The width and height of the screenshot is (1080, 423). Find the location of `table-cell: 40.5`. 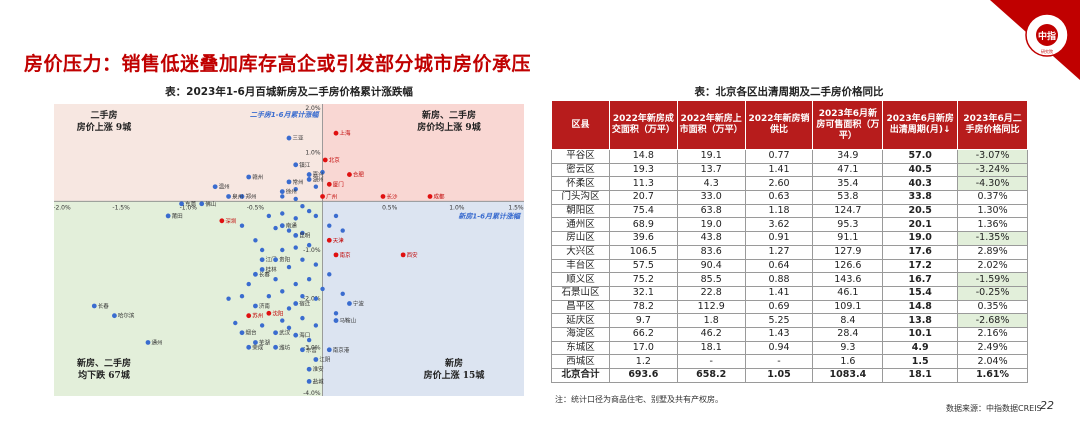

table-cell: 40.5 is located at coordinates (920, 170).